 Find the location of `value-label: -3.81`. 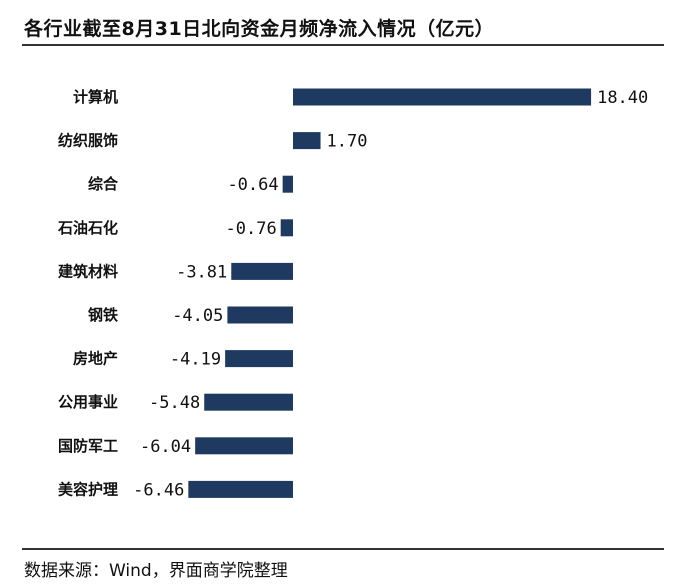

value-label: -3.81 is located at coordinates (201, 272).